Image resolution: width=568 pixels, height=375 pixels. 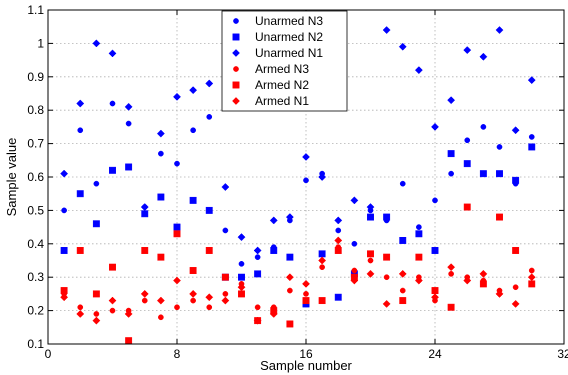 I want to click on y-tick-label: 0.9, so click(x=35, y=77).